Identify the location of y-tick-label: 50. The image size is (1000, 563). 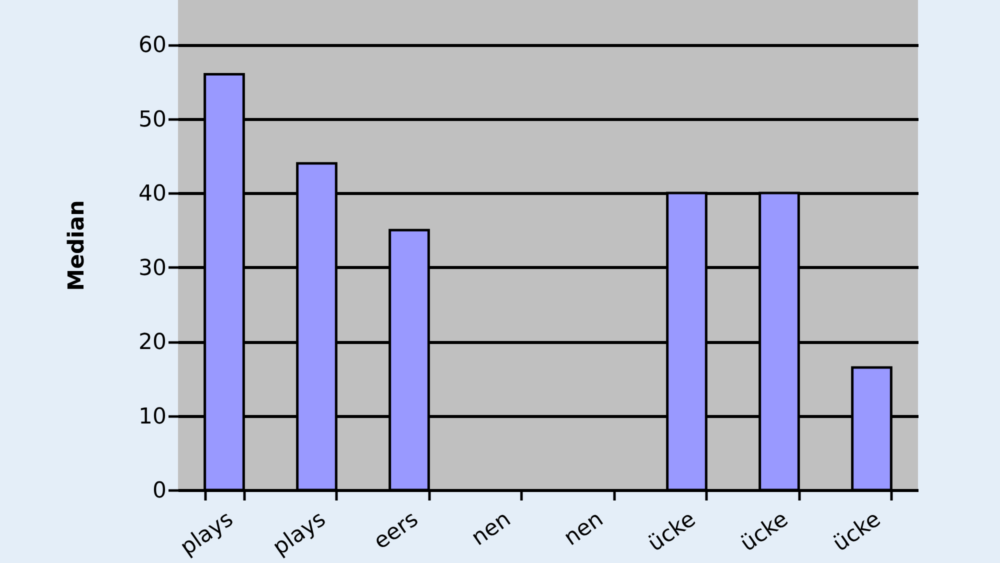
(152, 119).